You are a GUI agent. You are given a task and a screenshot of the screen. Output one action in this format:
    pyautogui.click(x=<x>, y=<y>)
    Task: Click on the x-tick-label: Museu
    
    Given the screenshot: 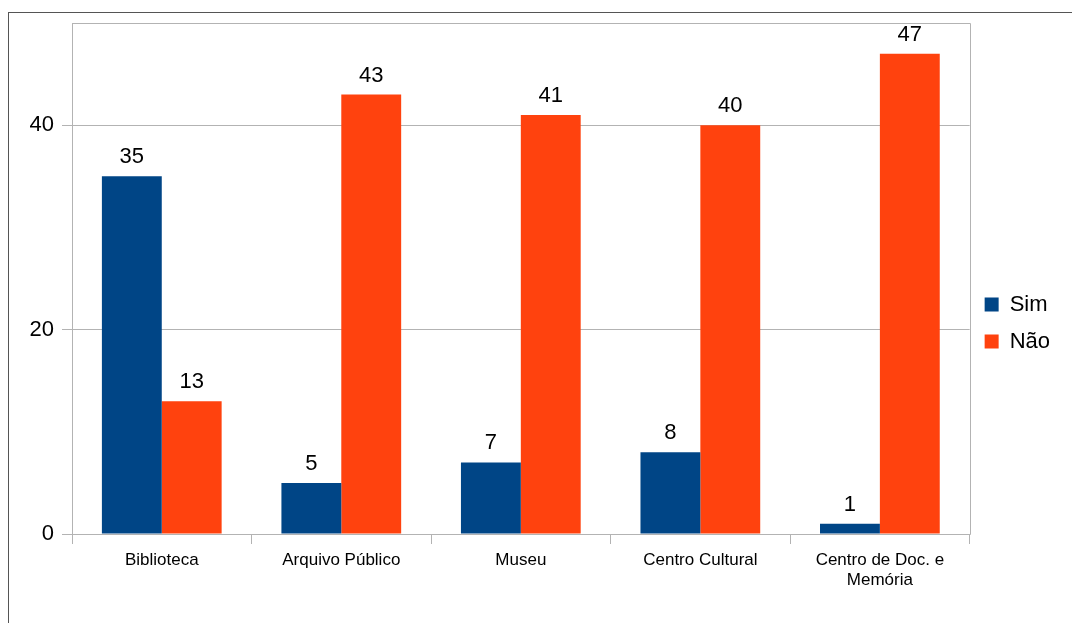 What is the action you would take?
    pyautogui.click(x=521, y=559)
    